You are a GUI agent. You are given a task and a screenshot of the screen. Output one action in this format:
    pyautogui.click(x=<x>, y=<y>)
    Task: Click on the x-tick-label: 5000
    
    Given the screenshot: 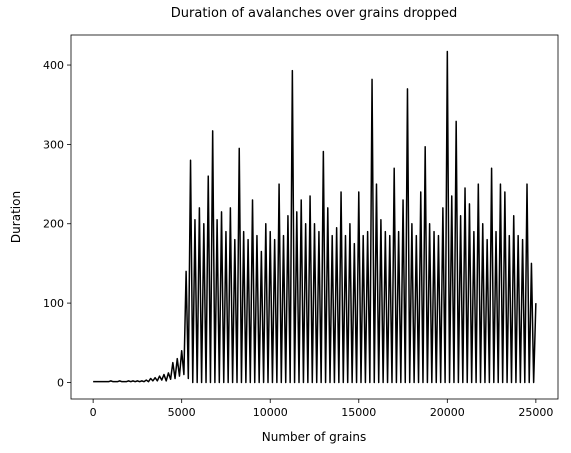 What is the action you would take?
    pyautogui.click(x=182, y=412)
    